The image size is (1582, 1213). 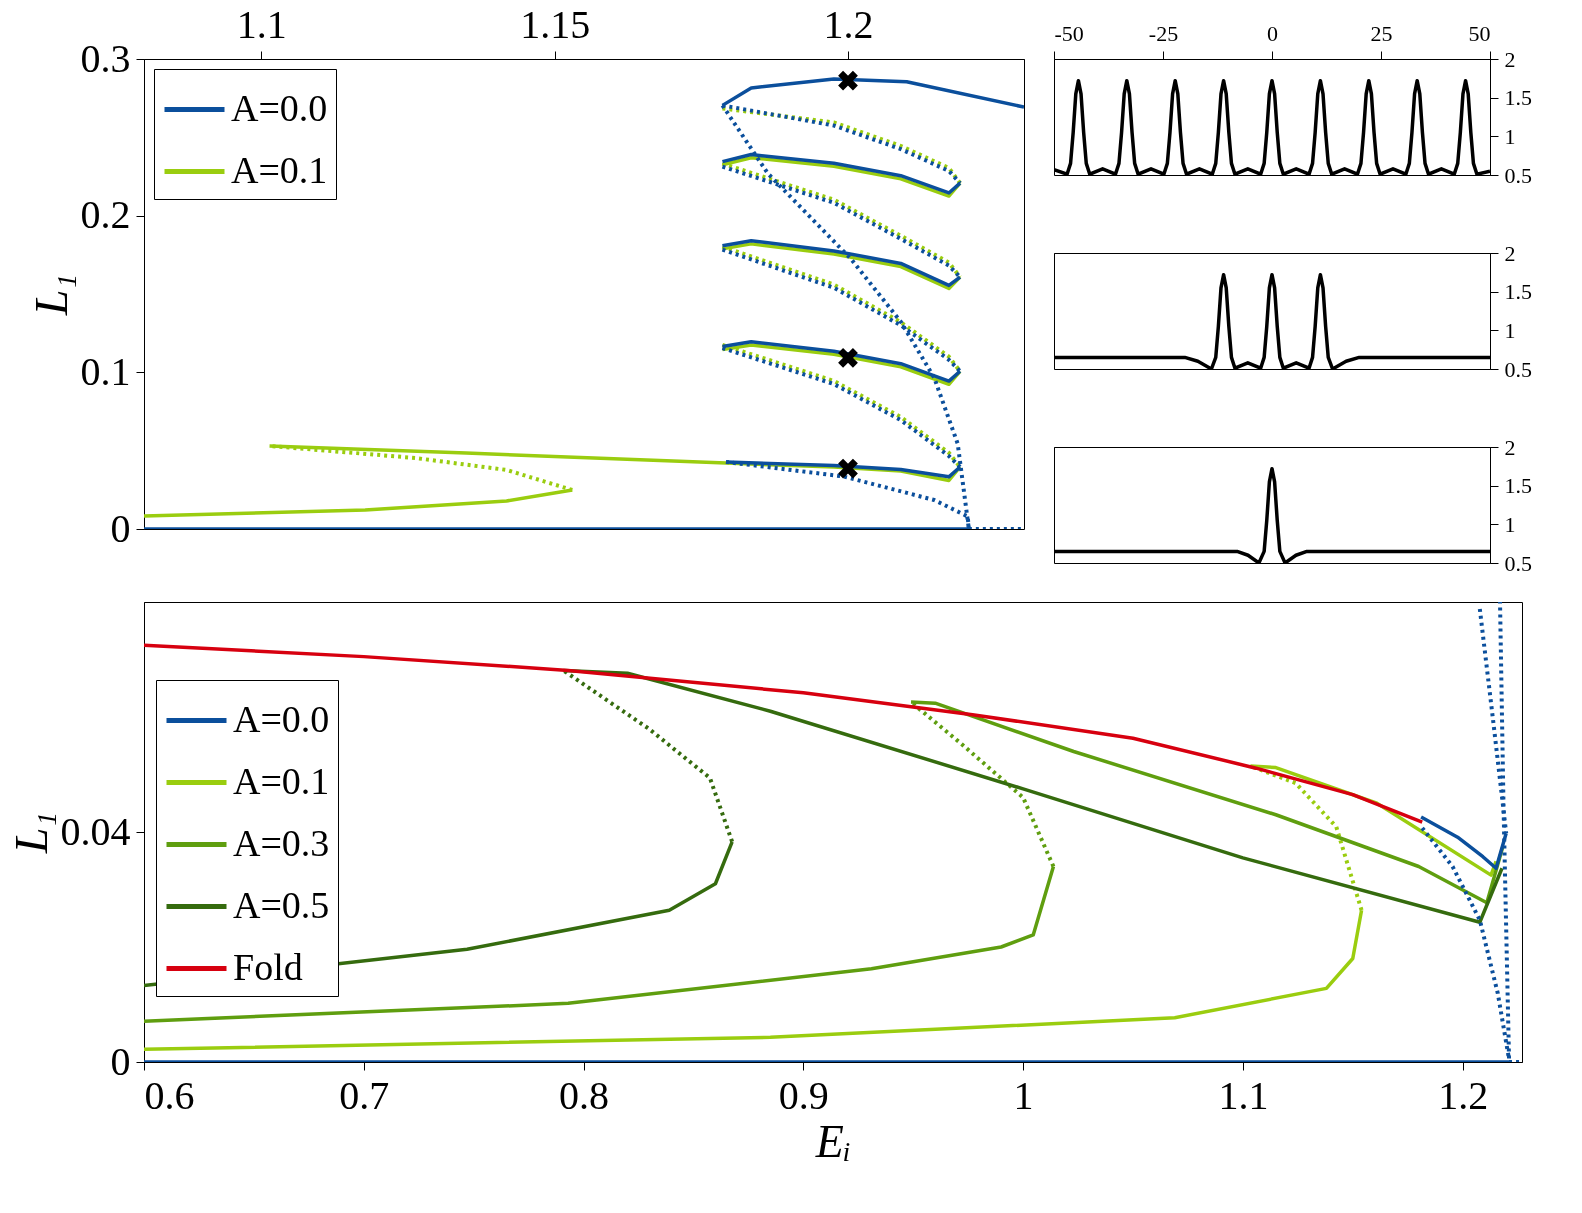 I want to click on legend-label: Fold, so click(x=268, y=966).